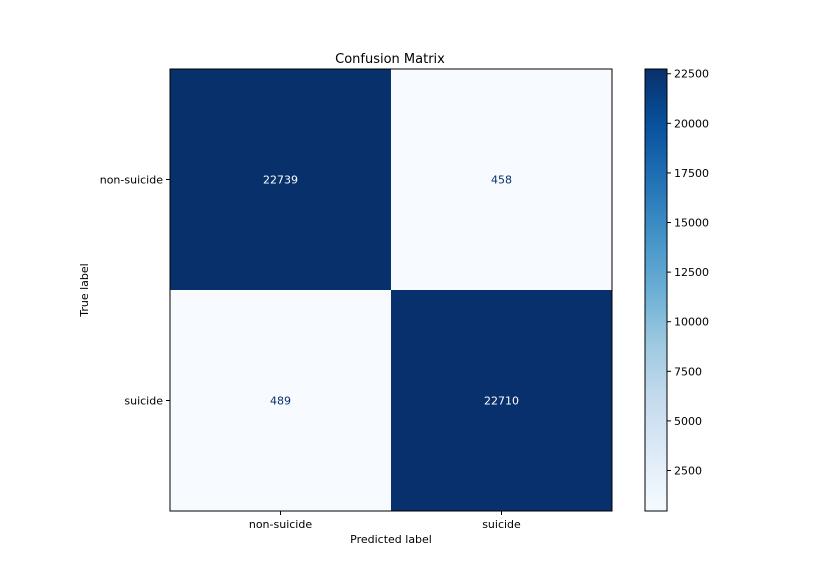 Image resolution: width=822 pixels, height=576 pixels. I want to click on colorbar, so click(656, 290).